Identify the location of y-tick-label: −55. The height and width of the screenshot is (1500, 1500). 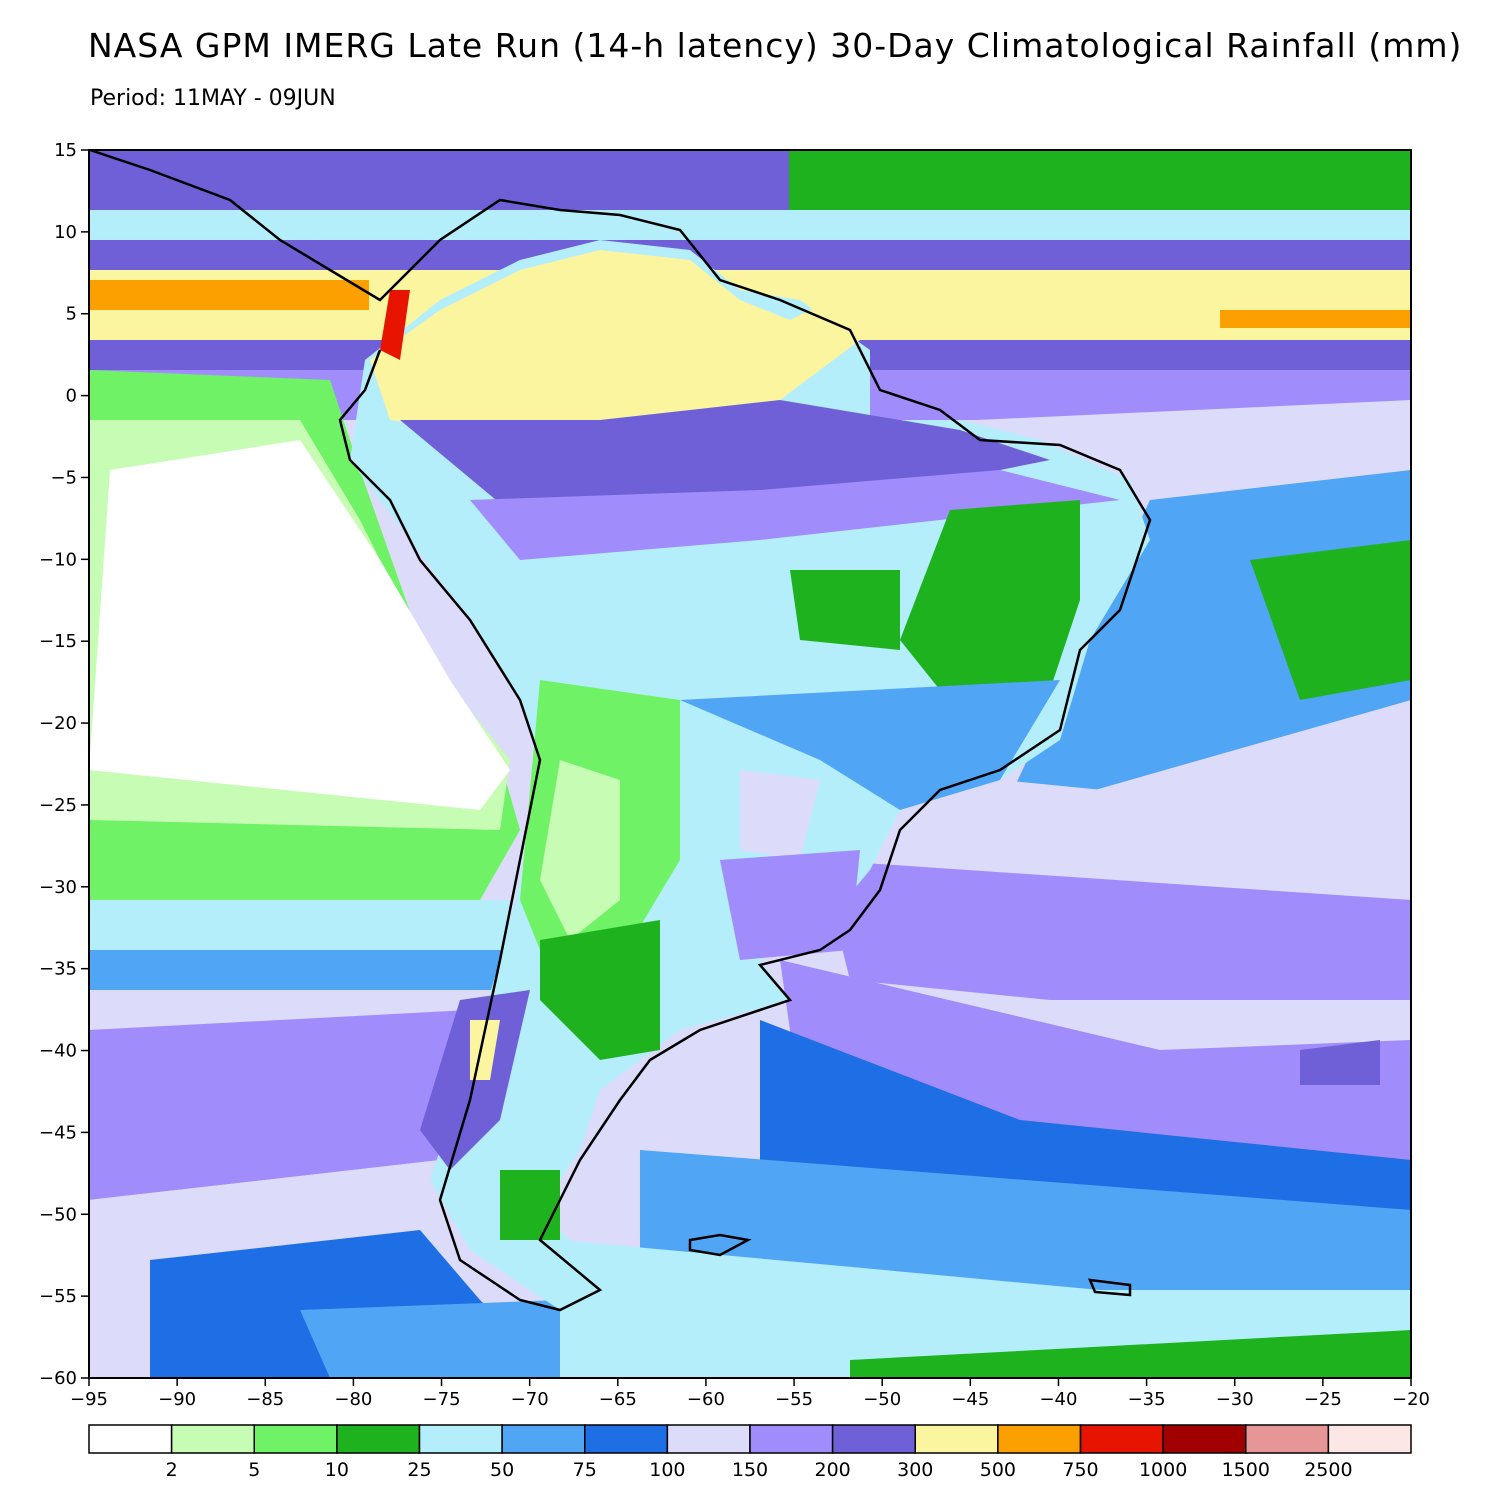
(58, 1296).